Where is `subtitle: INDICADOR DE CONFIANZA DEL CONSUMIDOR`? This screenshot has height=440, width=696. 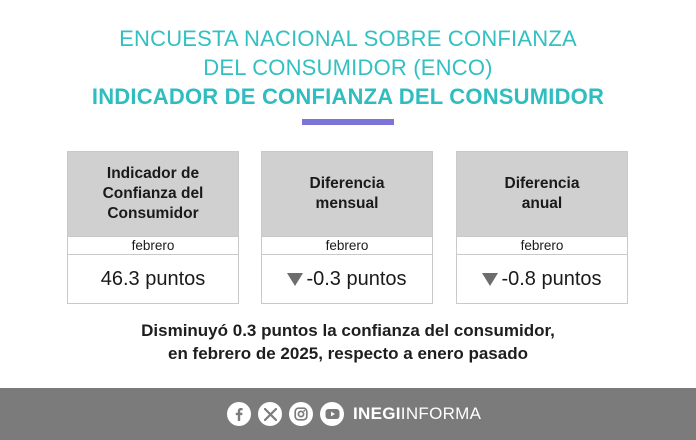
subtitle: INDICADOR DE CONFIANZA DEL CONSUMIDOR is located at coordinates (348, 96).